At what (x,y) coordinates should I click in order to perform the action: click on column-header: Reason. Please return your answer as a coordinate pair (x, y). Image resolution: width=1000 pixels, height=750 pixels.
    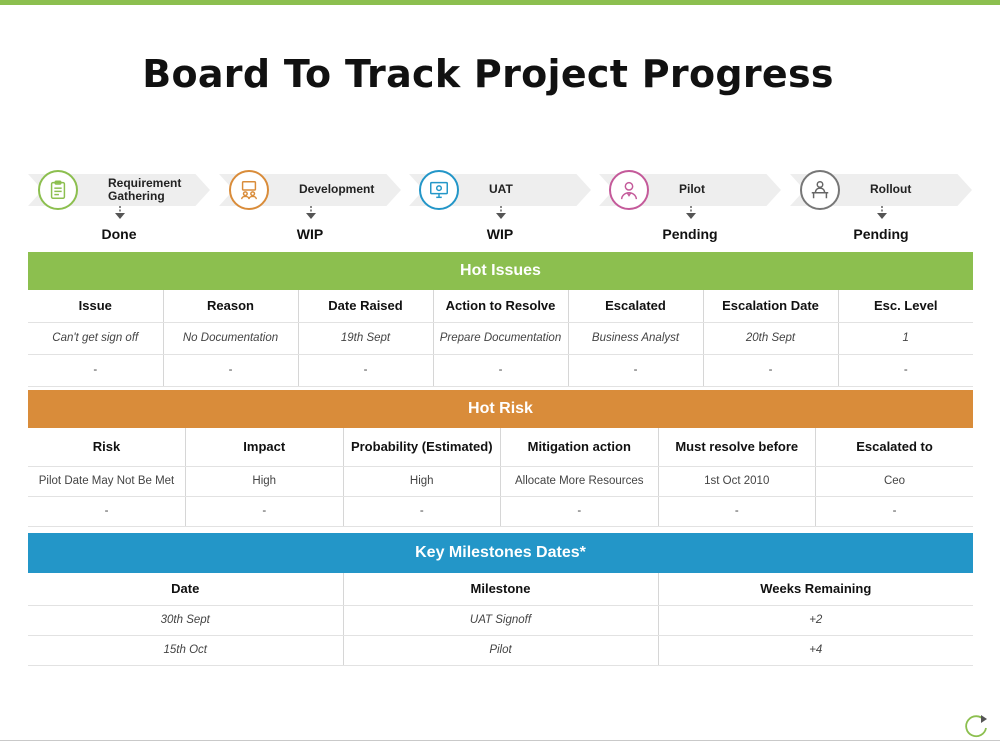
    Looking at the image, I should click on (231, 306).